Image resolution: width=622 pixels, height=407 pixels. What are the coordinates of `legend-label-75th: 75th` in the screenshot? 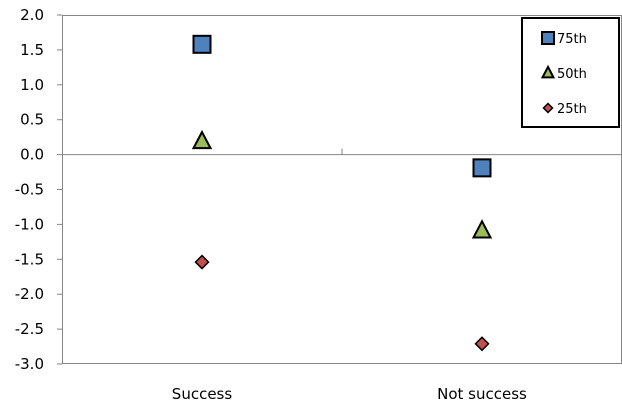 It's located at (572, 39).